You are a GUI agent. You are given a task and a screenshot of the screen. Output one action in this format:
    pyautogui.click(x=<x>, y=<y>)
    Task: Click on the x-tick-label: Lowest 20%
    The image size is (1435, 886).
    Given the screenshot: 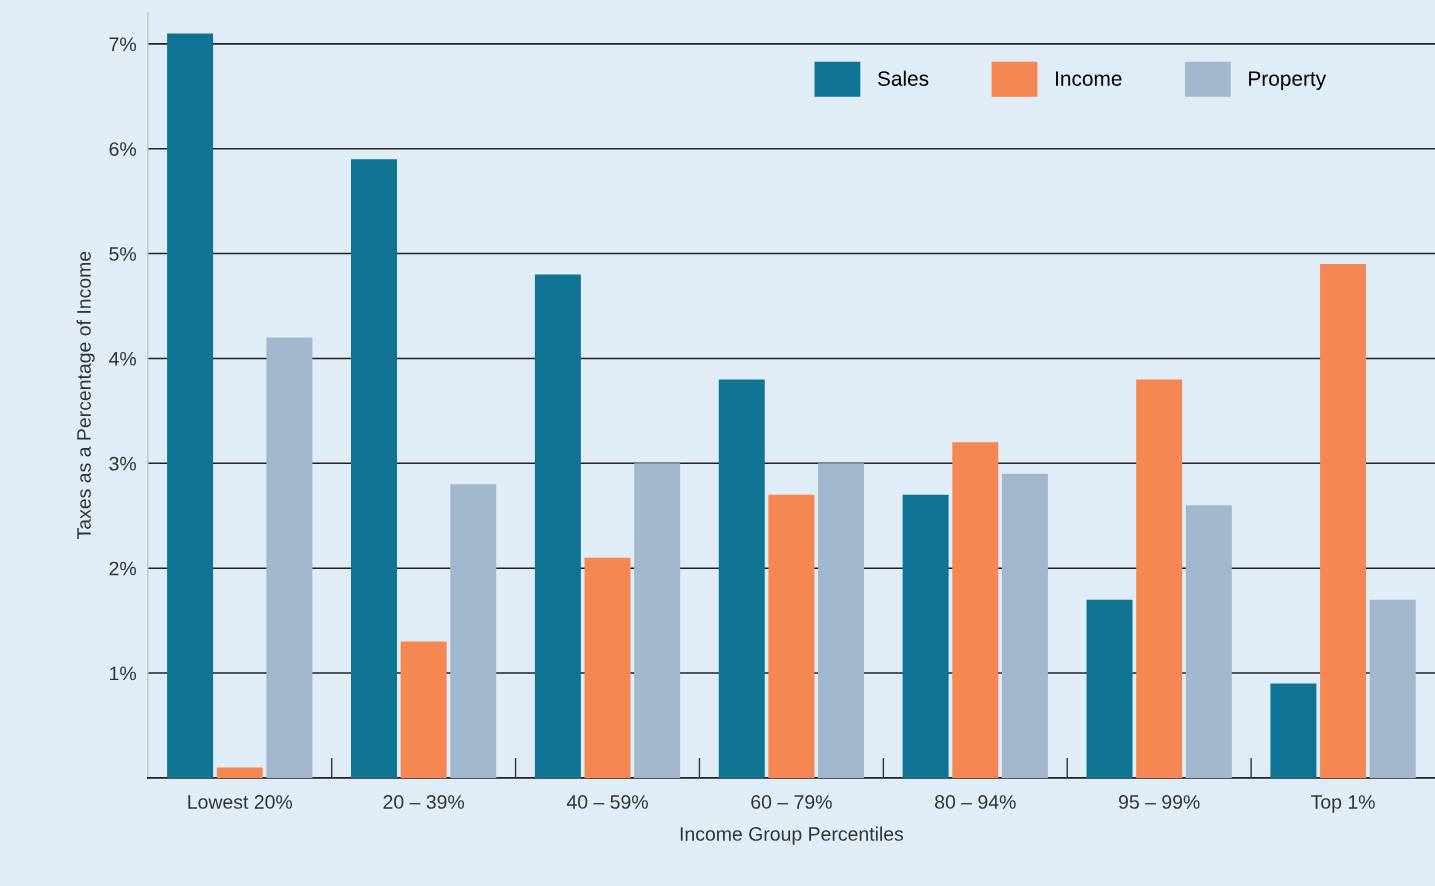 What is the action you would take?
    pyautogui.click(x=240, y=802)
    